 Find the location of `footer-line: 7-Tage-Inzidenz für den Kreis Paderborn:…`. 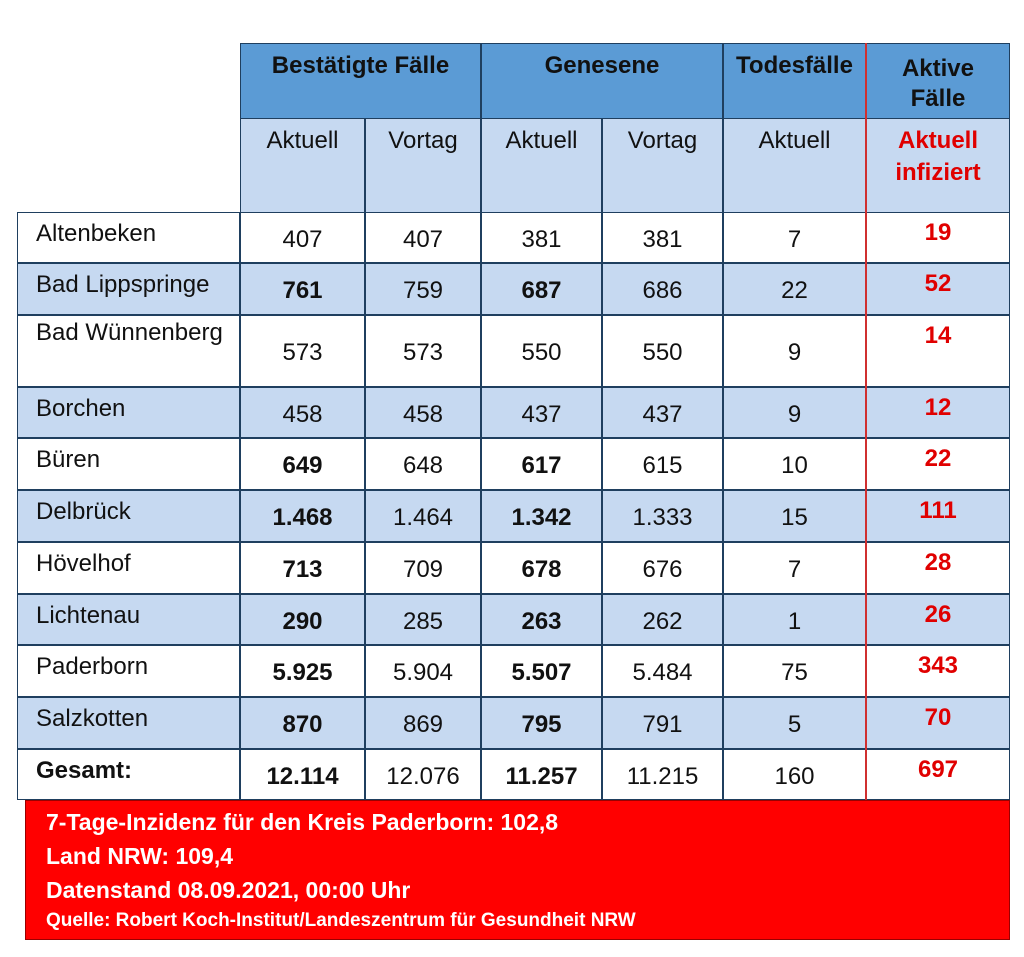

footer-line: 7-Tage-Inzidenz für den Kreis Paderborn:… is located at coordinates (302, 822).